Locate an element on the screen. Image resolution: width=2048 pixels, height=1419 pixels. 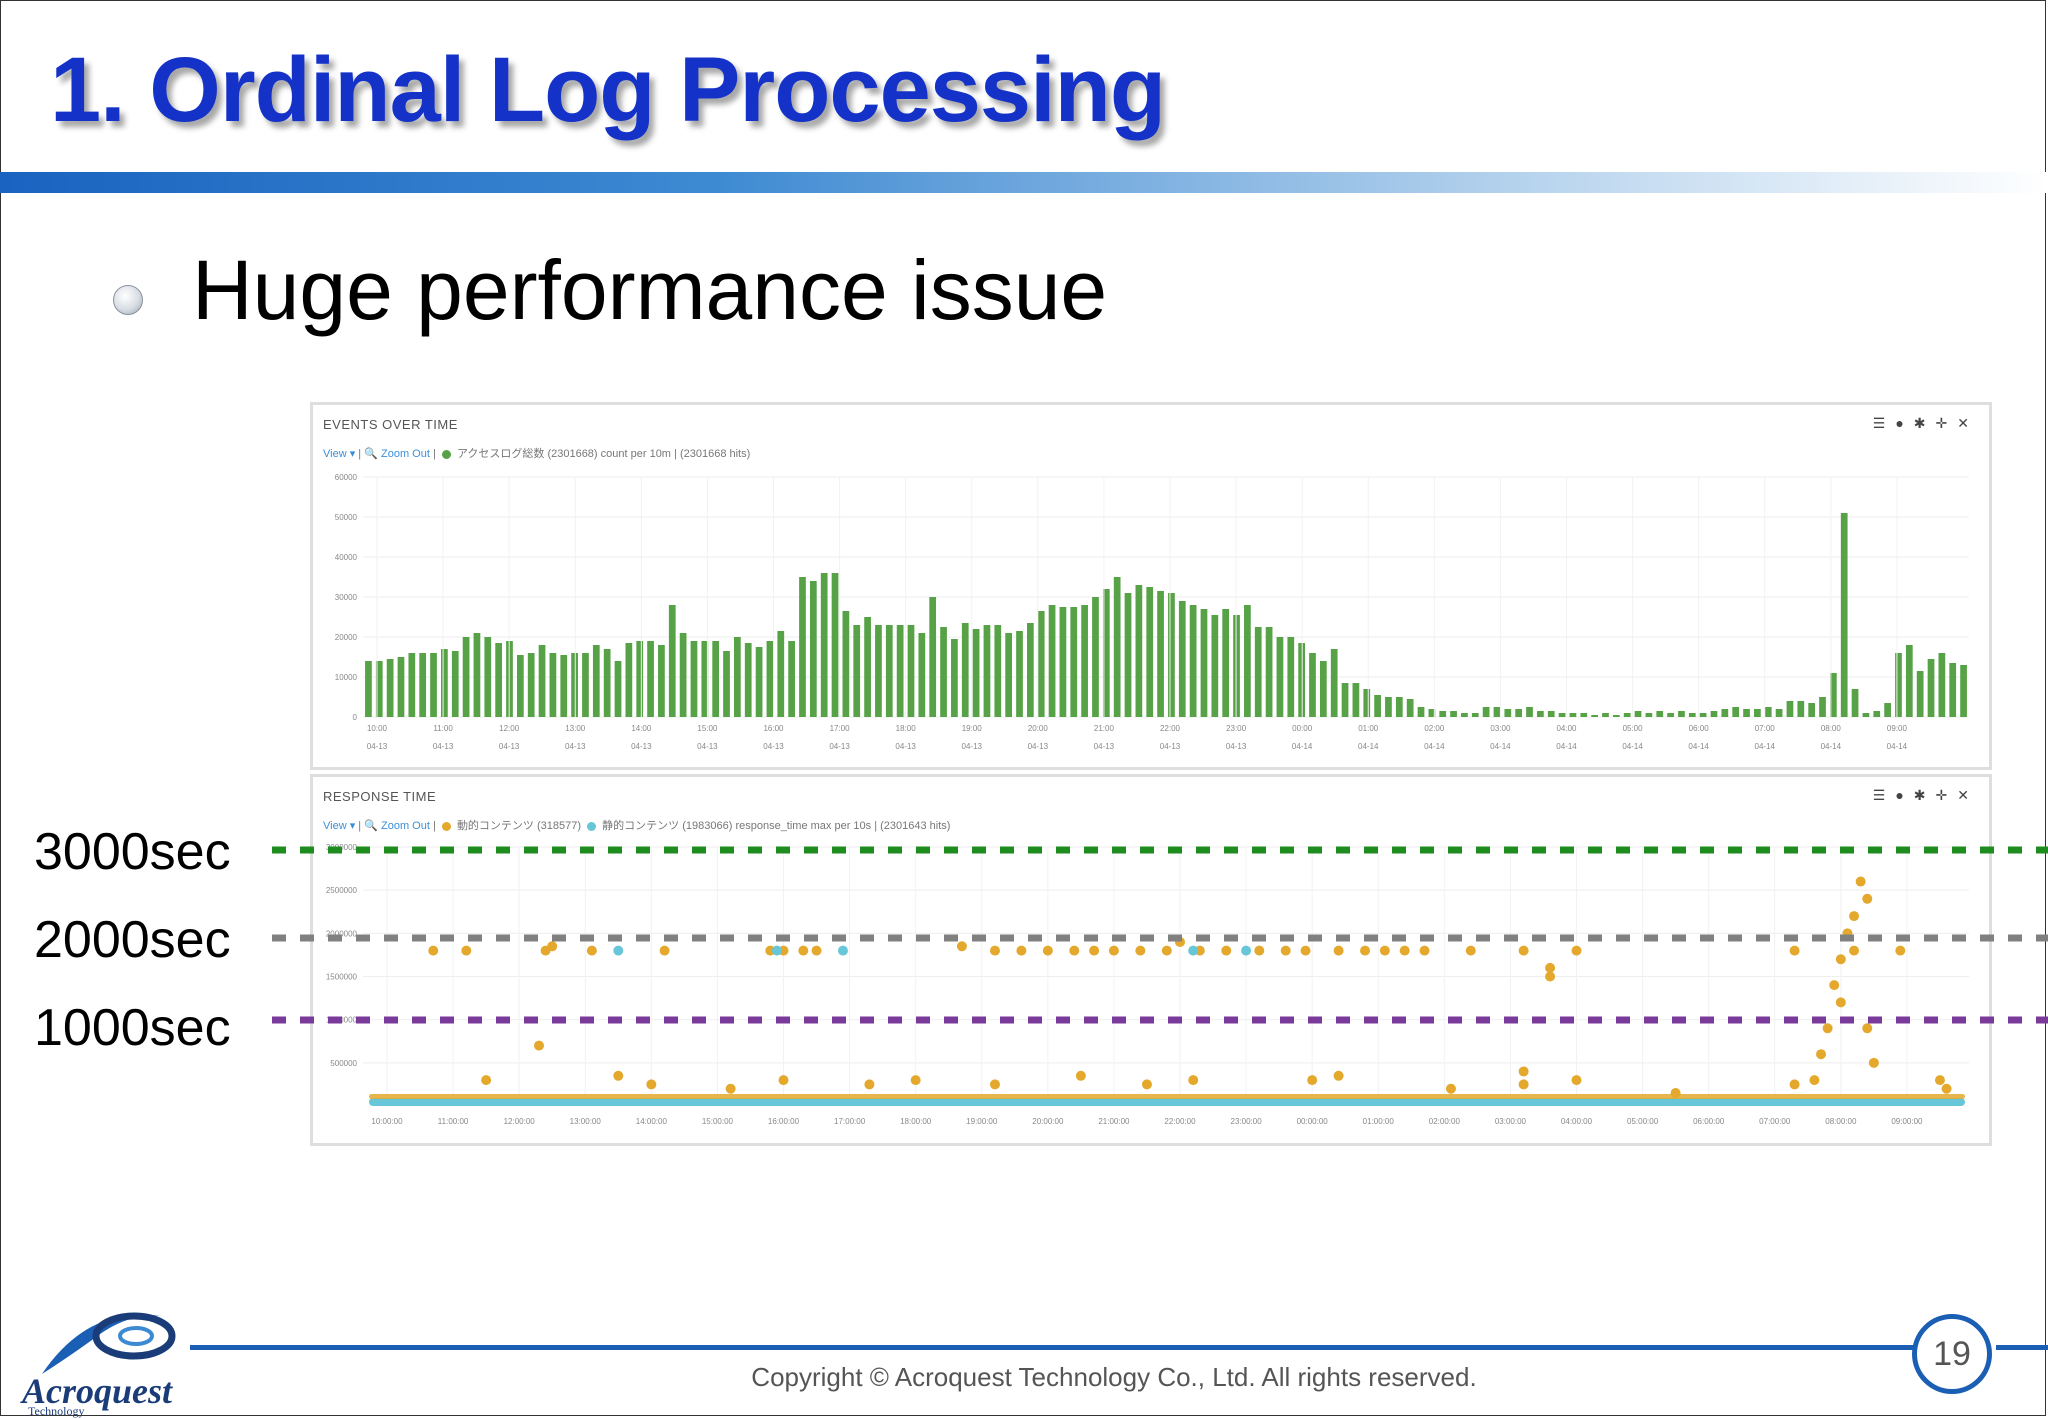
logo-name: Acroquest is located at coordinates (97, 1391).